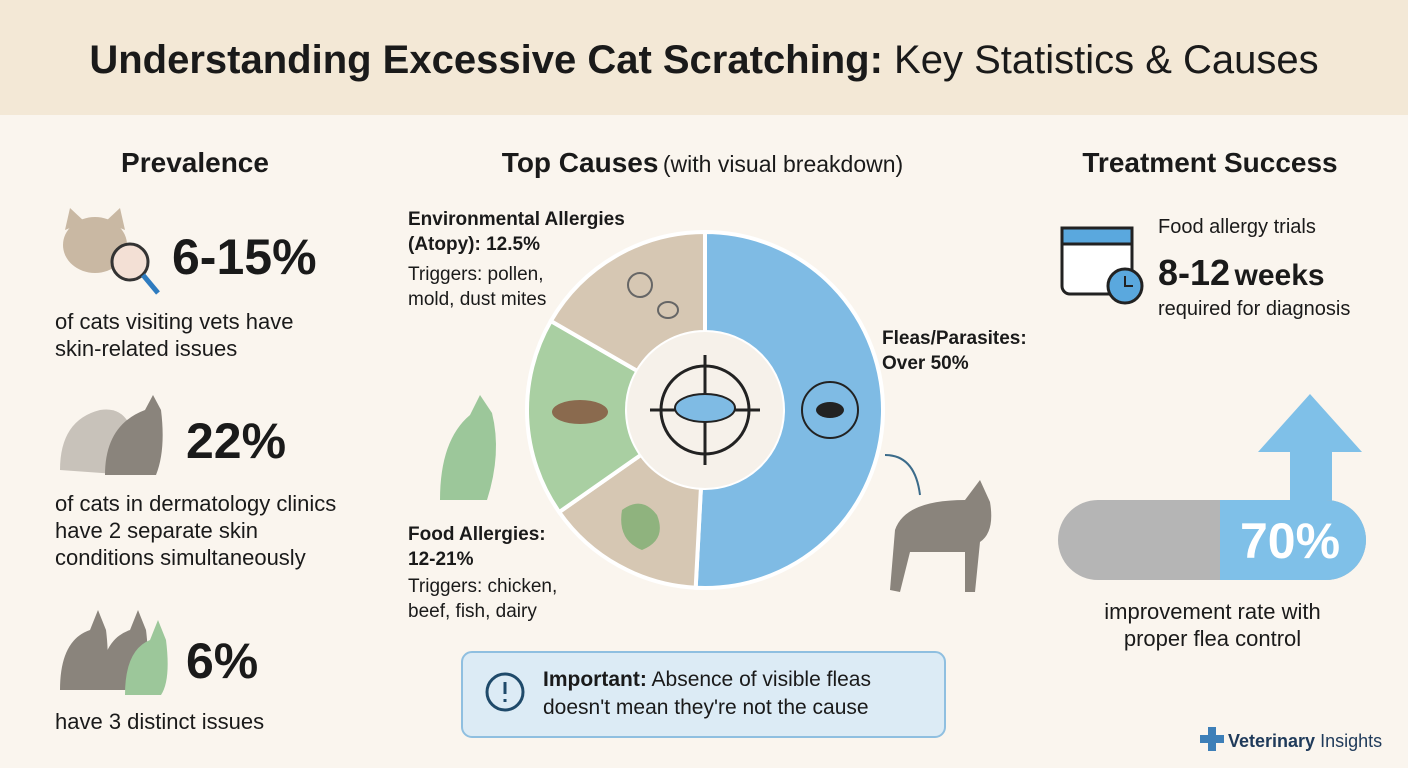 This screenshot has width=1408, height=768. I want to click on trial-label: Food allergy trials, so click(1237, 227).